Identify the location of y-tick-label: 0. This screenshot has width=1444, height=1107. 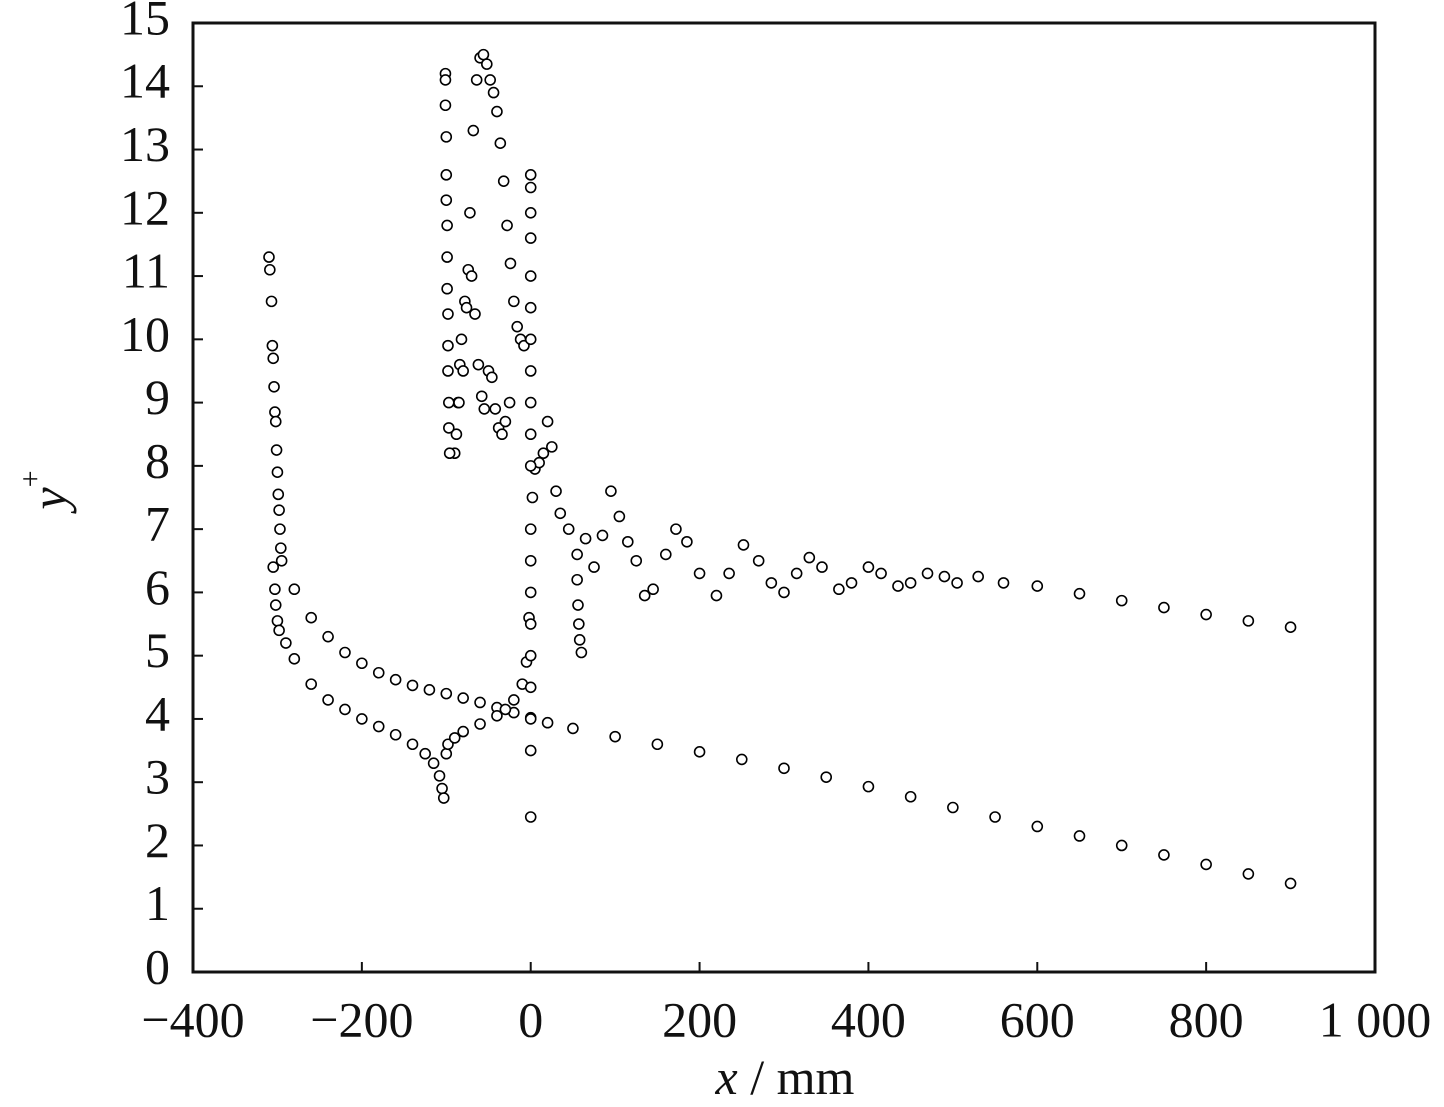
(157, 966).